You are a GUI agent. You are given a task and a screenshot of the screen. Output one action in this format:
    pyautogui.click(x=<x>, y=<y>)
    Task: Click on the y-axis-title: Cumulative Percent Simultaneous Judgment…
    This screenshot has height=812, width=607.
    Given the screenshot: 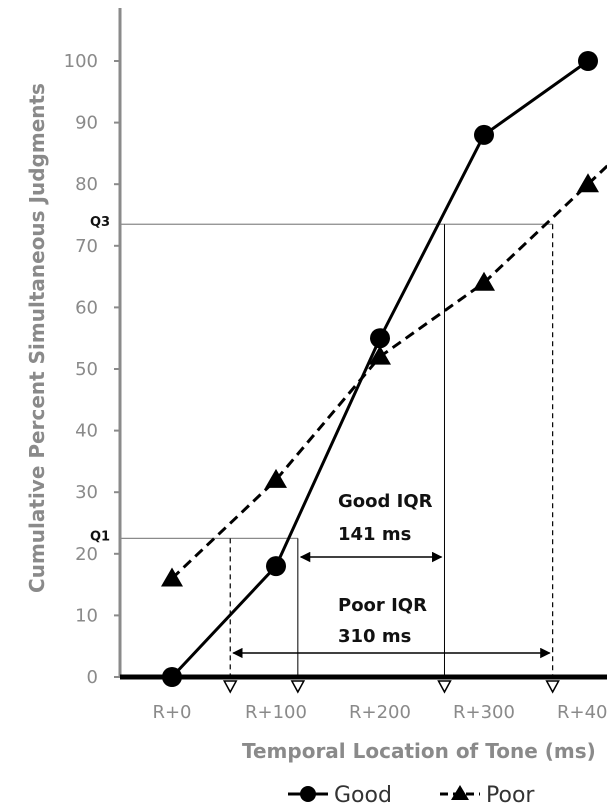 What is the action you would take?
    pyautogui.click(x=37, y=338)
    